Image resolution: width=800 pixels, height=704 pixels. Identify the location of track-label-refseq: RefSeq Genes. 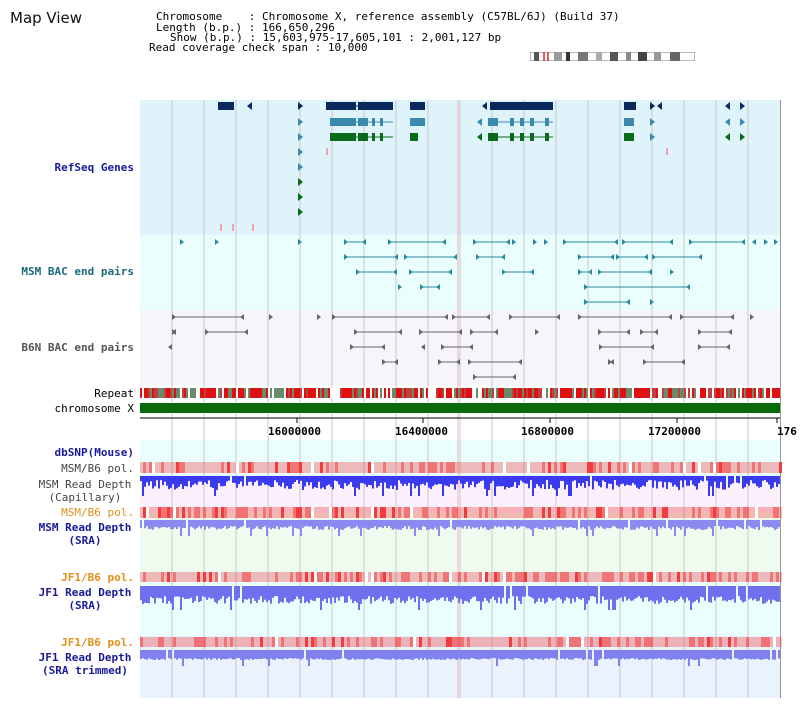
(94, 167).